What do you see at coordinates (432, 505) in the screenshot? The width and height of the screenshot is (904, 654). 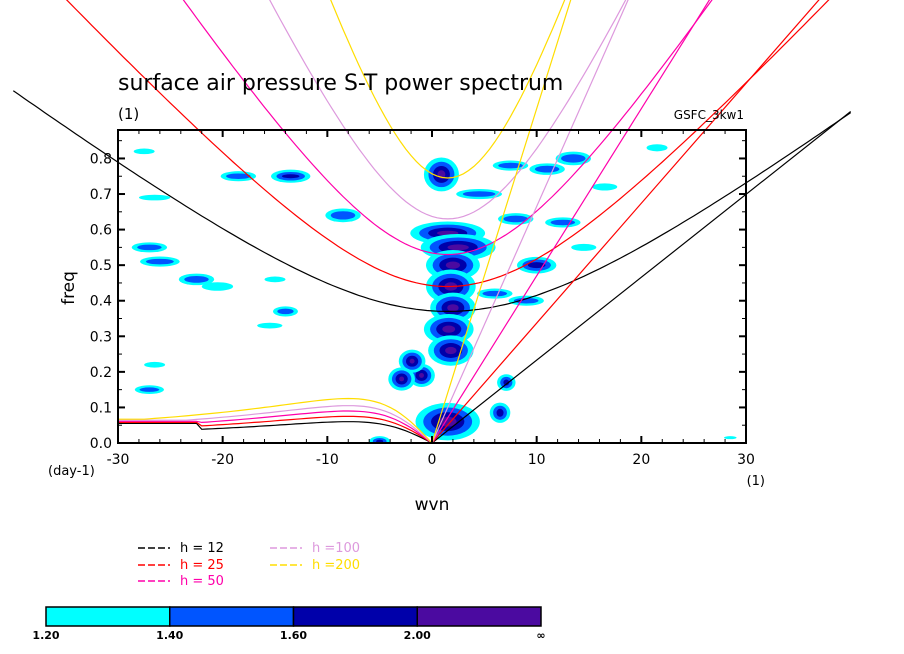 I see `x-axis-label: wvn` at bounding box center [432, 505].